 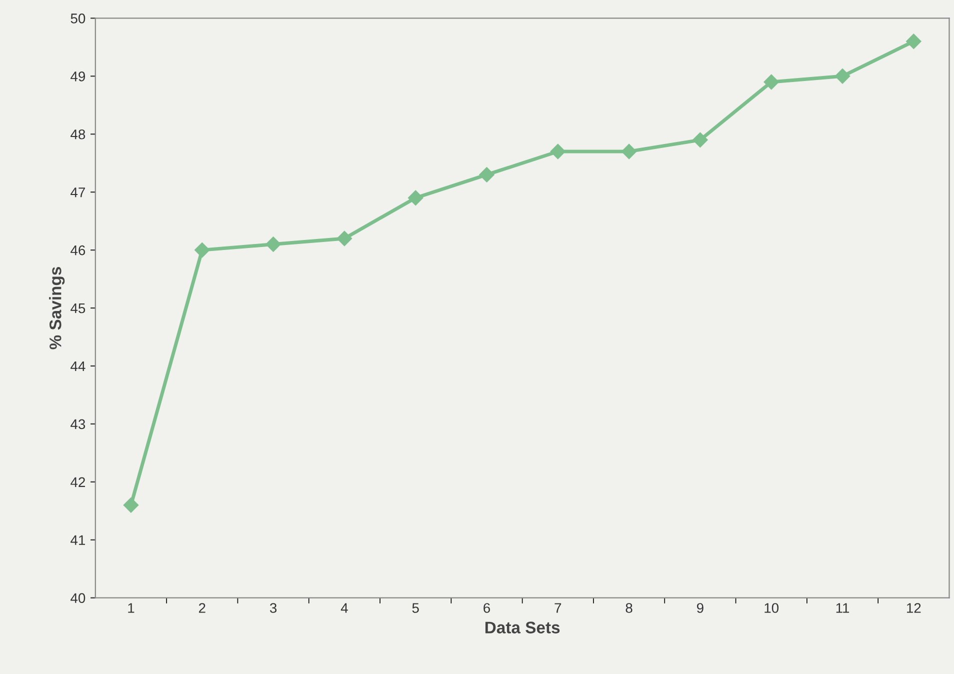 I want to click on x-tick-label: 3, so click(x=273, y=608).